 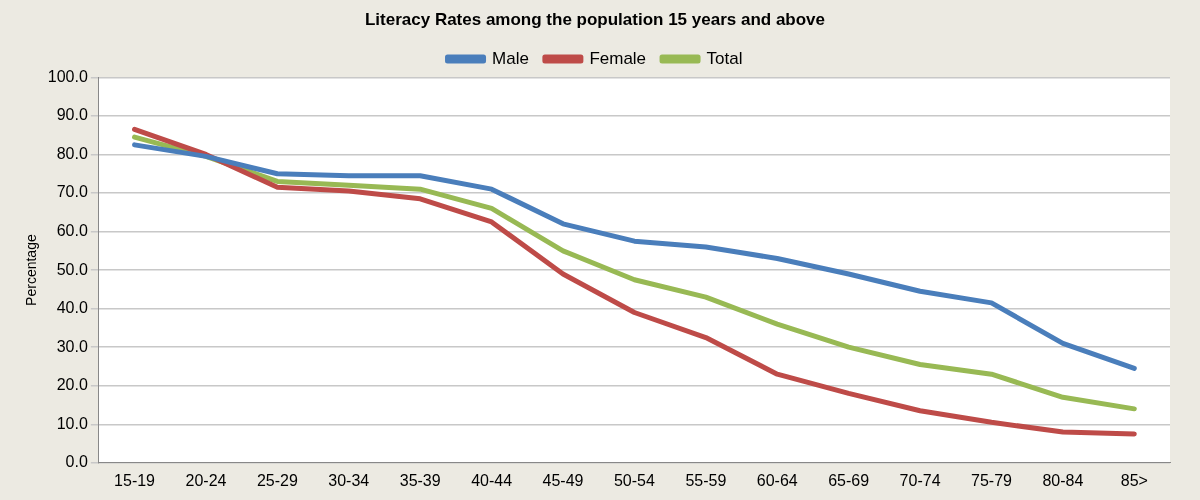 What do you see at coordinates (634, 480) in the screenshot?
I see `x-tick-label: 50-54` at bounding box center [634, 480].